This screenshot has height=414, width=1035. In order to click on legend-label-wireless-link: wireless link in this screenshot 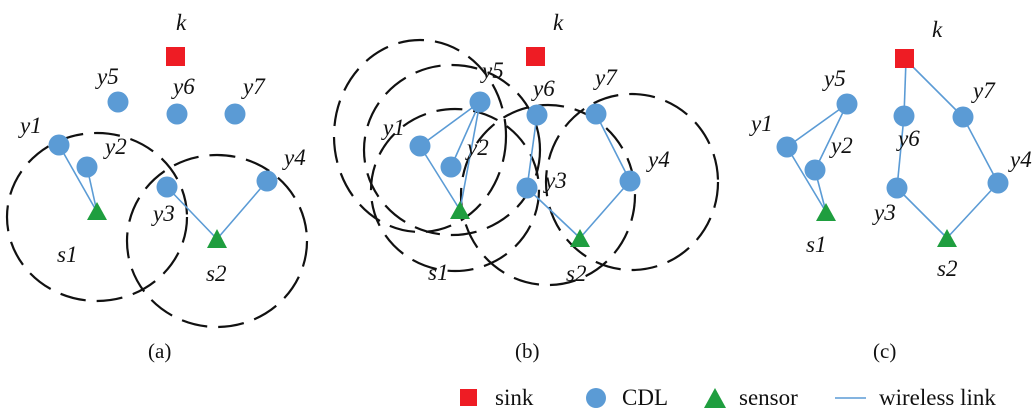, I will do `click(937, 397)`.